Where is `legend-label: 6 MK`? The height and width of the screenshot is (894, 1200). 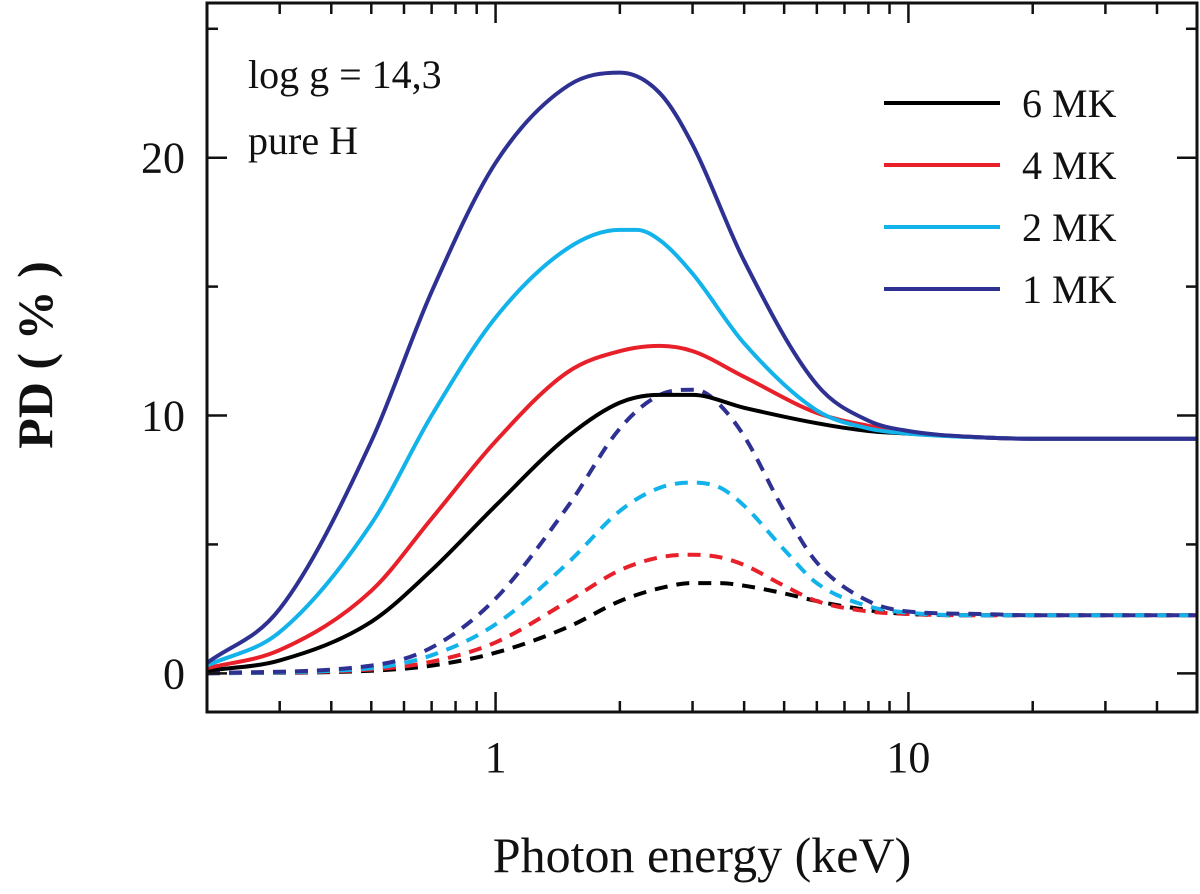
legend-label: 6 MK is located at coordinates (1069, 103).